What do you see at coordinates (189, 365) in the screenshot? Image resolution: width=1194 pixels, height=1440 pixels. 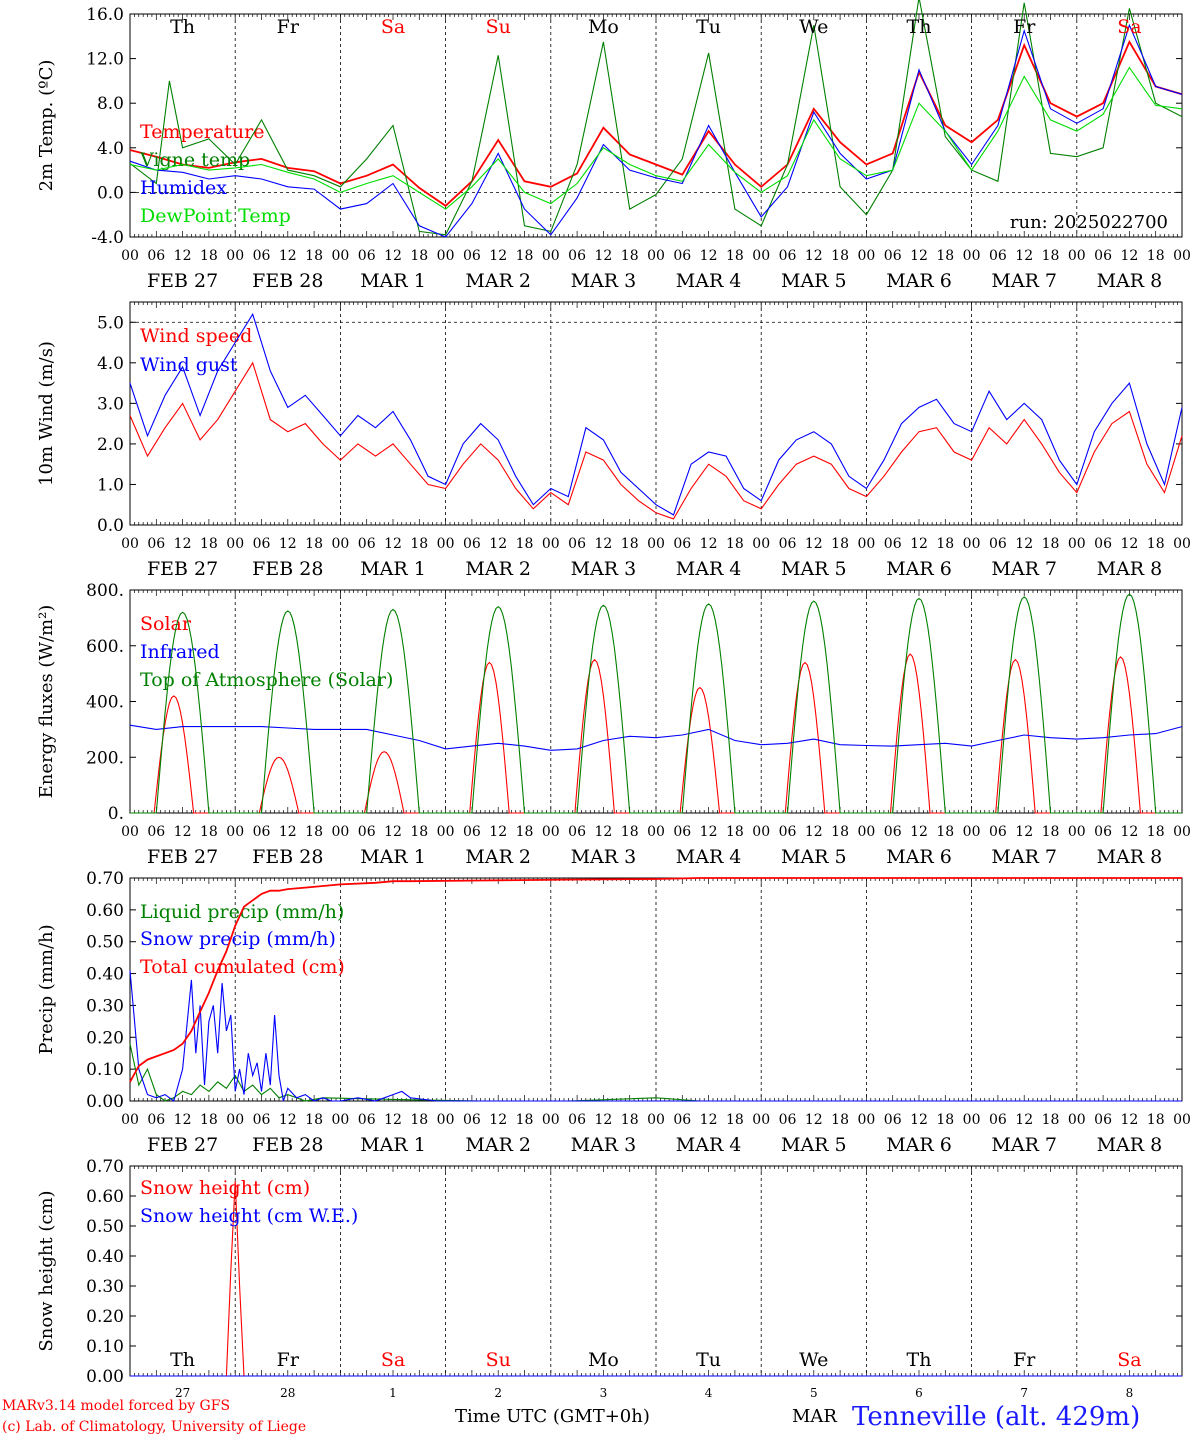 I see `legend-entry: Wind gust` at bounding box center [189, 365].